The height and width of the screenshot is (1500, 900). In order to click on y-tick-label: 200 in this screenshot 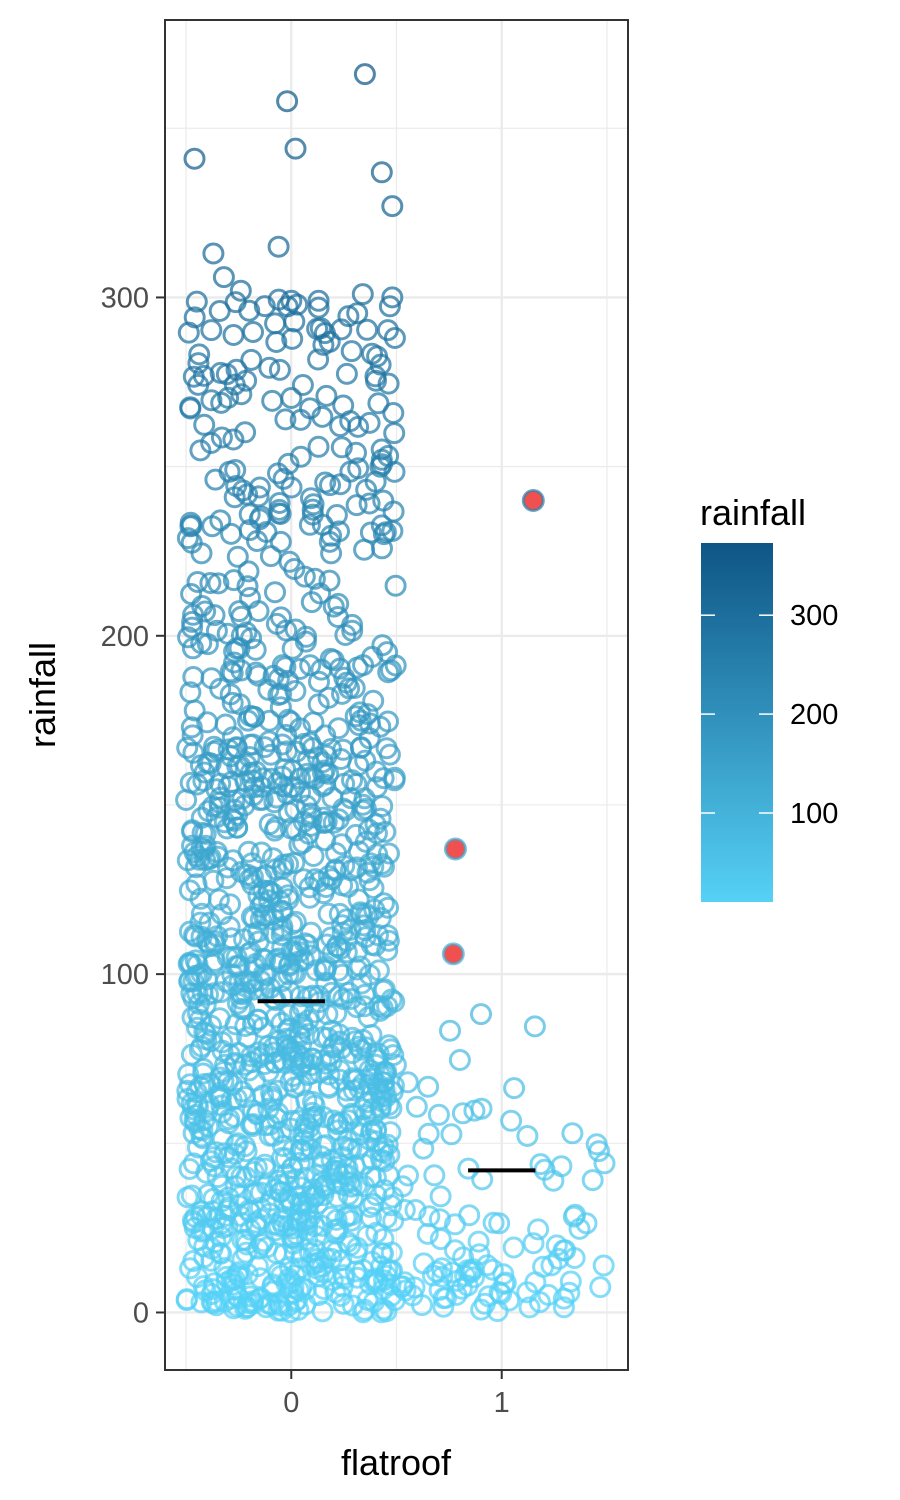, I will do `click(125, 637)`.